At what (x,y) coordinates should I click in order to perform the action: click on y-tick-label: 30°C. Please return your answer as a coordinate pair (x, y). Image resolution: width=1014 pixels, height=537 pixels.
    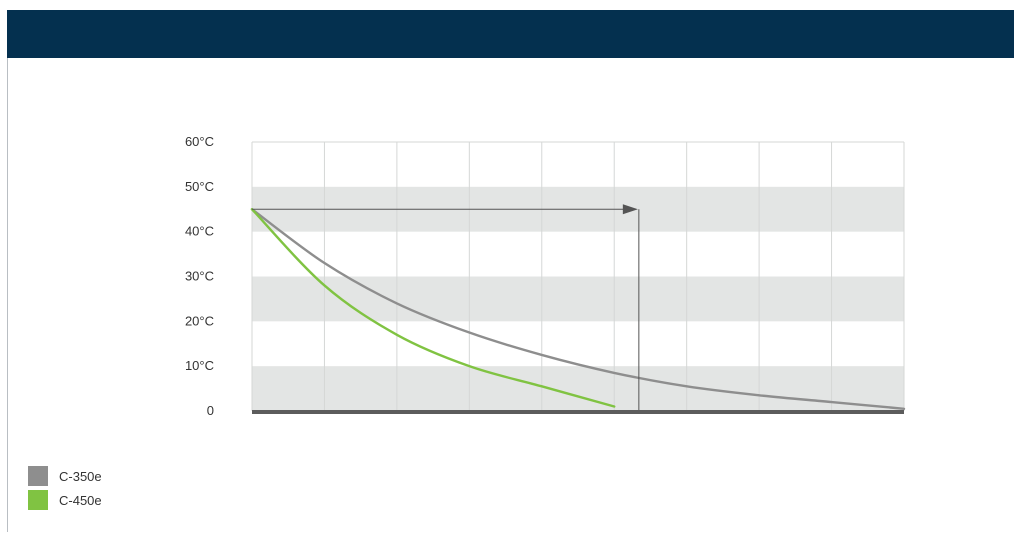
    Looking at the image, I should click on (199, 276).